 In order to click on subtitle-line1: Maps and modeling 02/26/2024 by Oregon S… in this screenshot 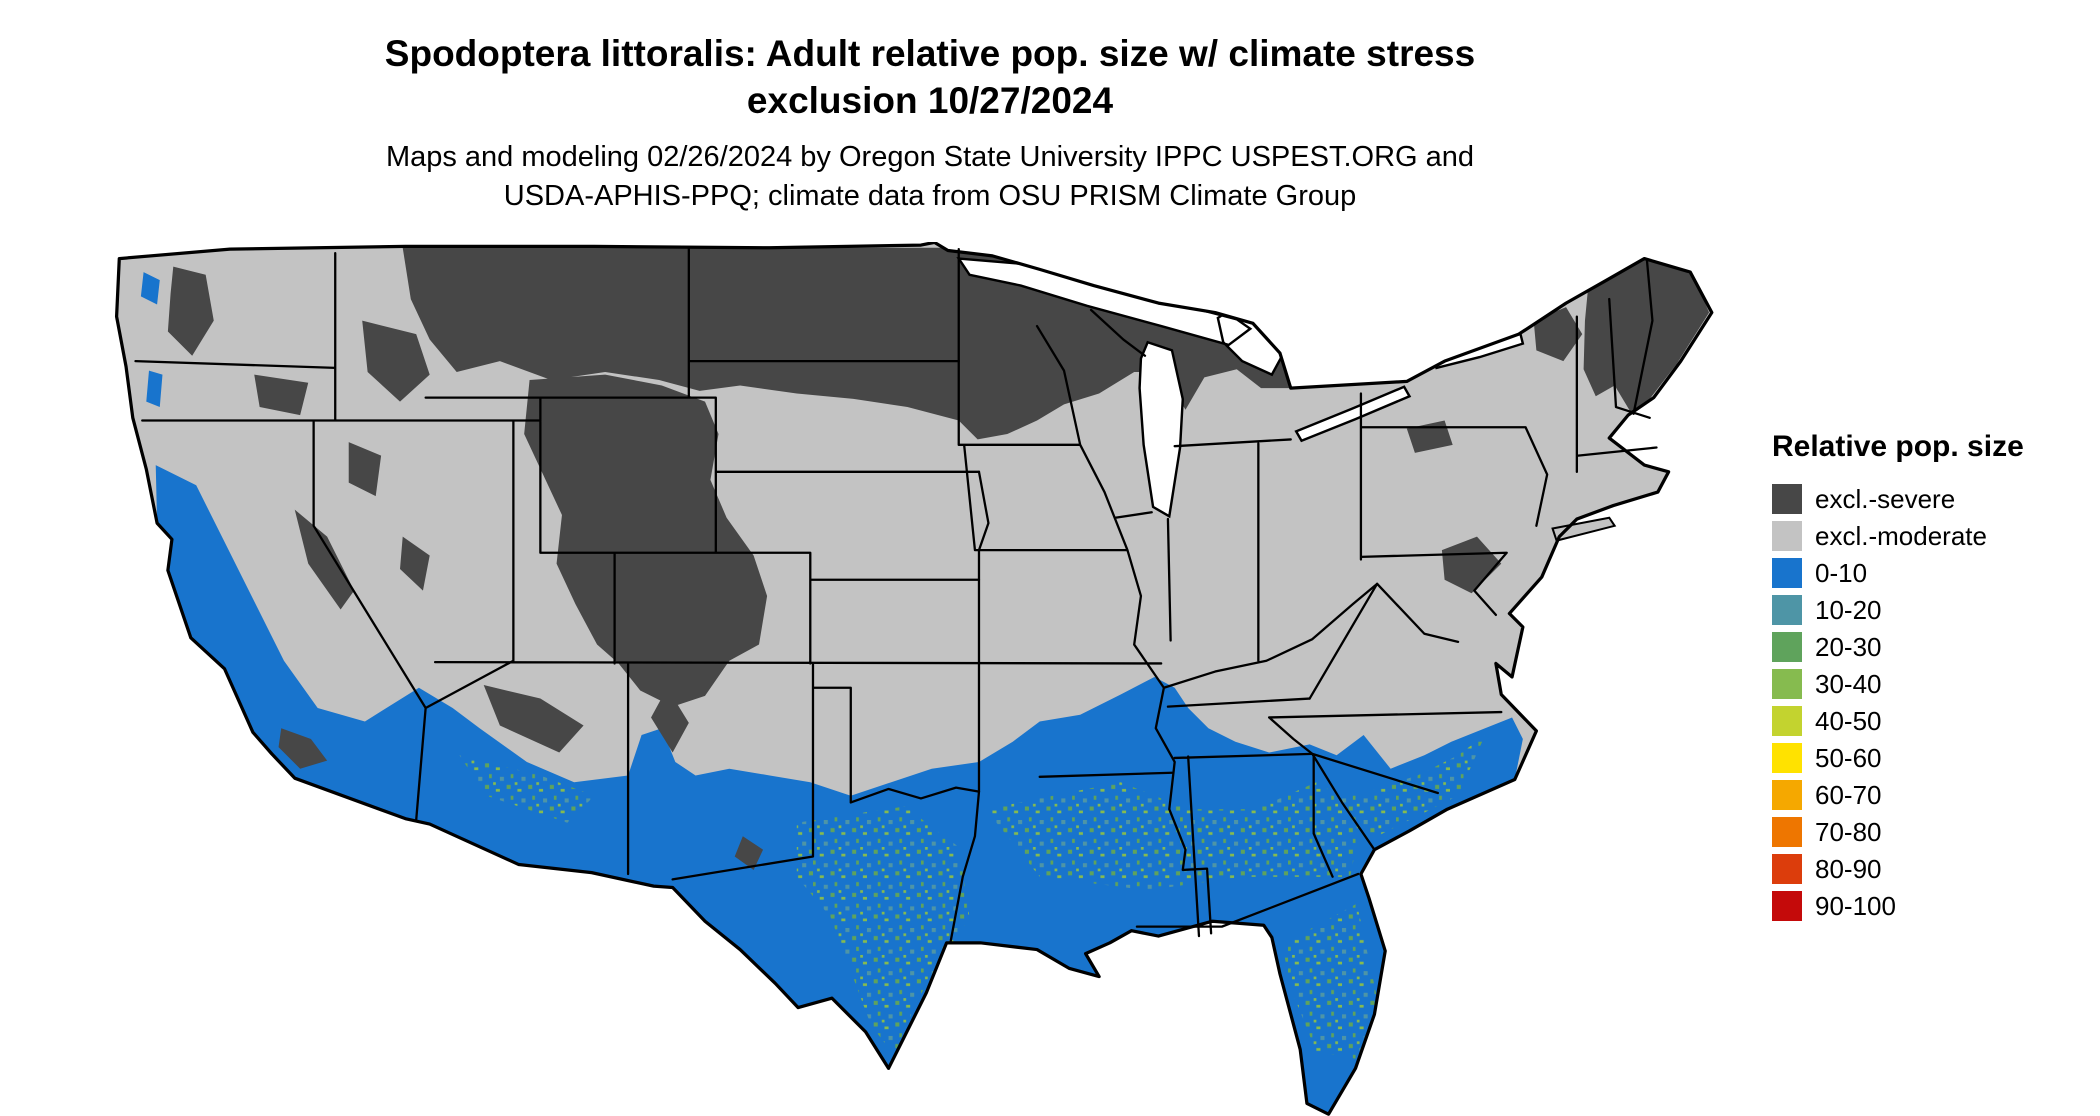, I will do `click(930, 157)`.